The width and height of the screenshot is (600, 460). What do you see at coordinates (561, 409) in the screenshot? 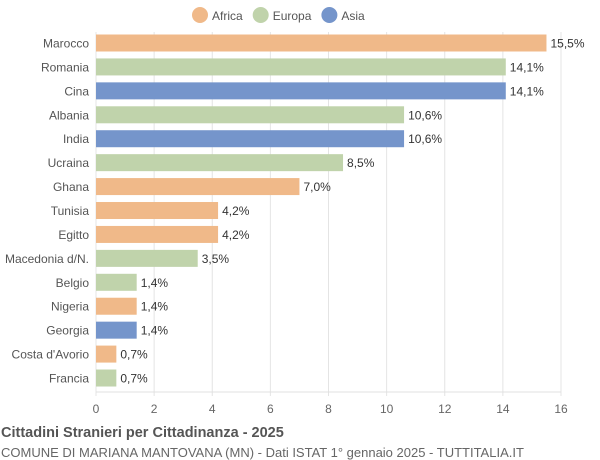
I see `x-tick-label: 16` at bounding box center [561, 409].